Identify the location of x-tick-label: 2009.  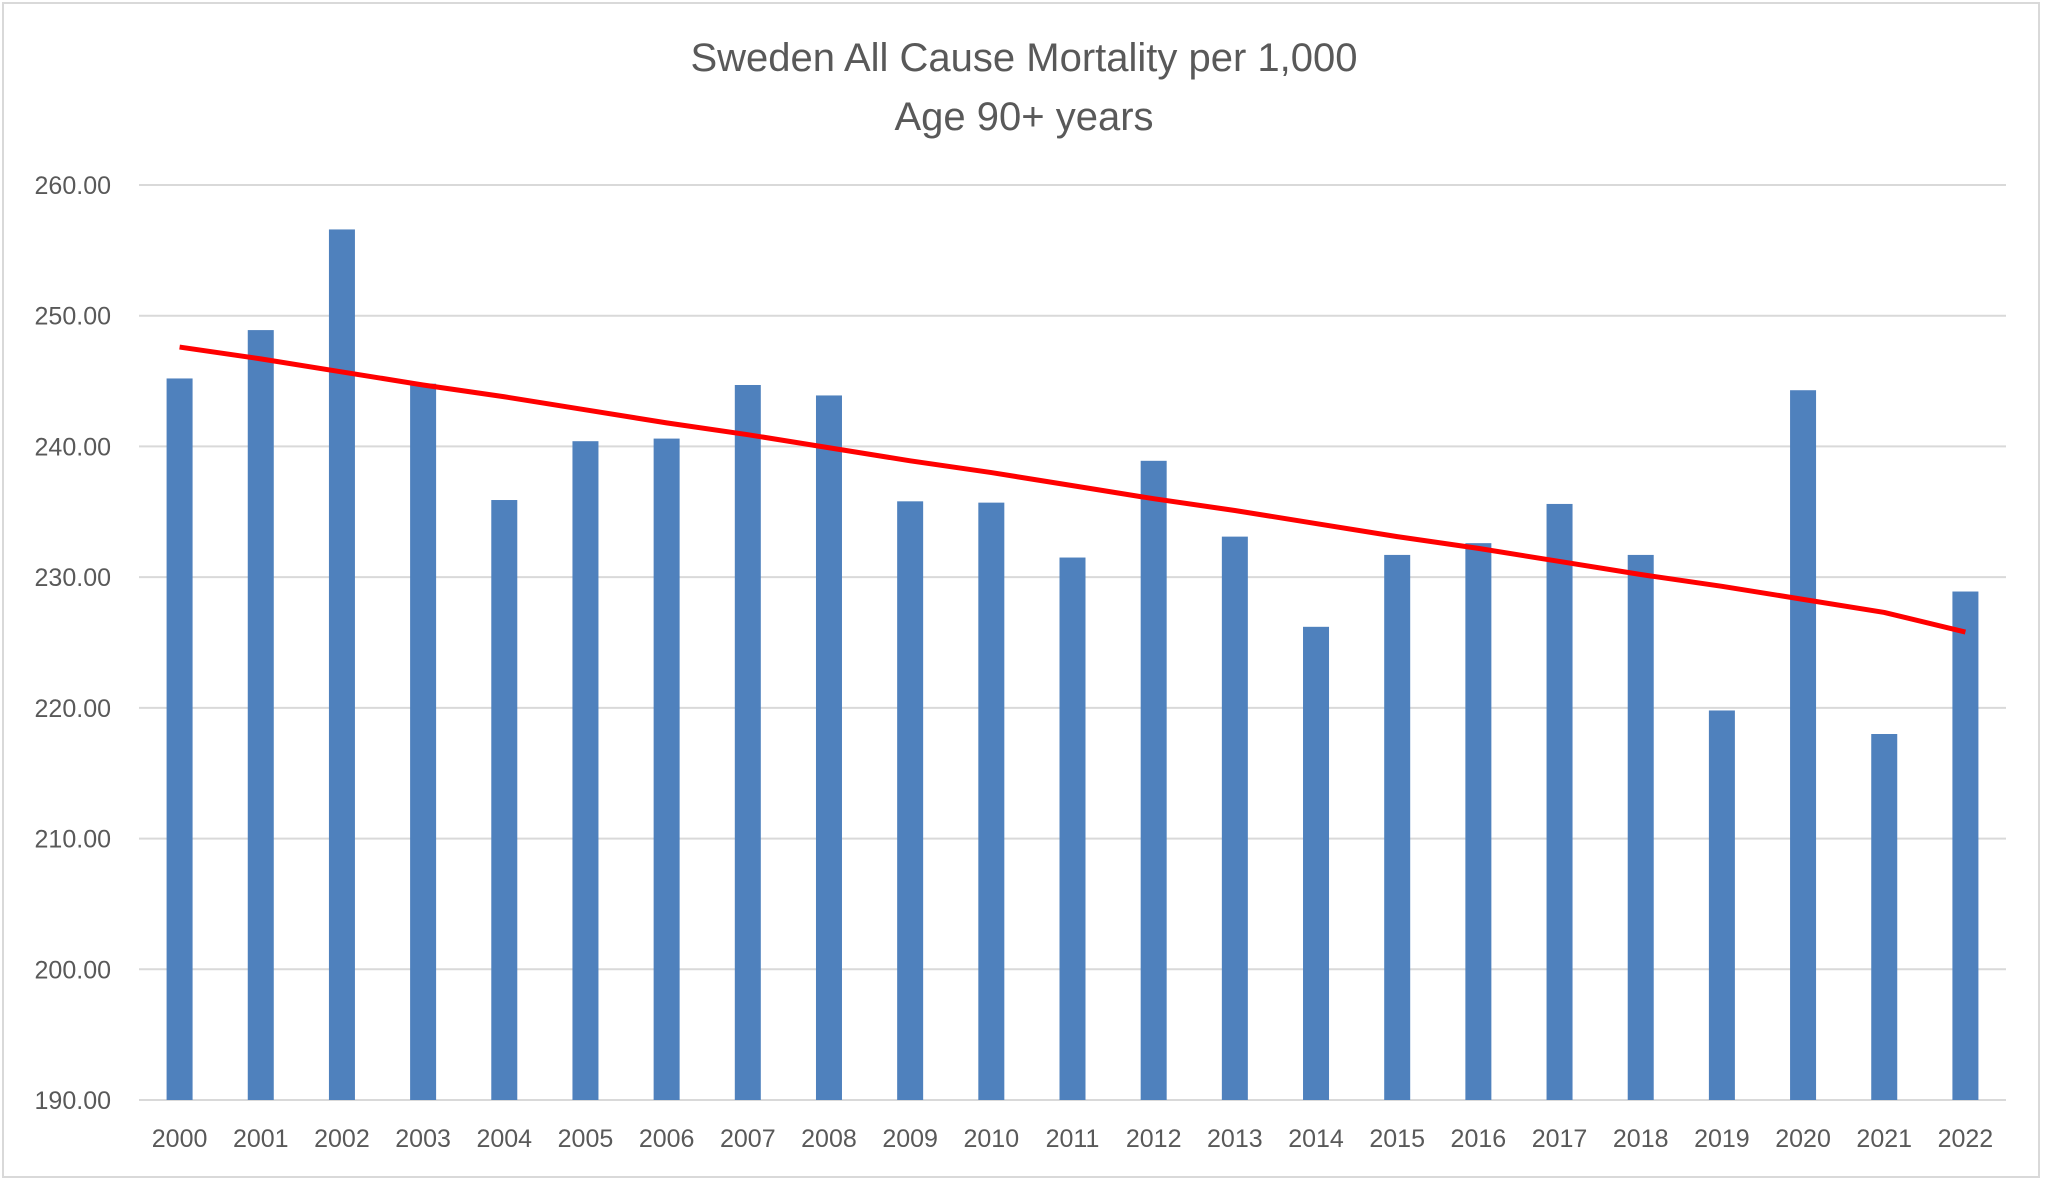
(910, 1139).